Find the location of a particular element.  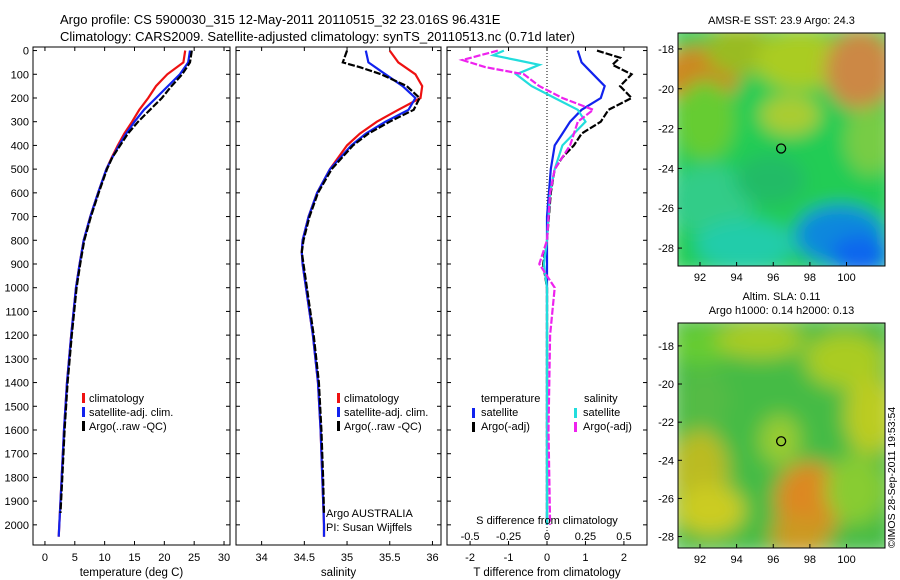

y-tick-label: -24 is located at coordinates (666, 461).